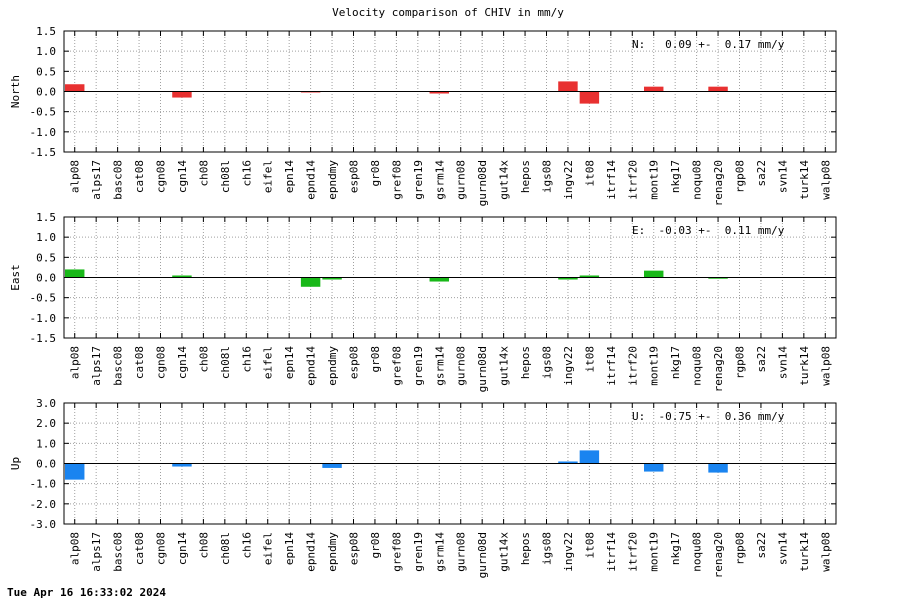 This screenshot has width=900, height=600. Describe the element at coordinates (675, 176) in the screenshot. I see `category-label: nkg17` at that location.